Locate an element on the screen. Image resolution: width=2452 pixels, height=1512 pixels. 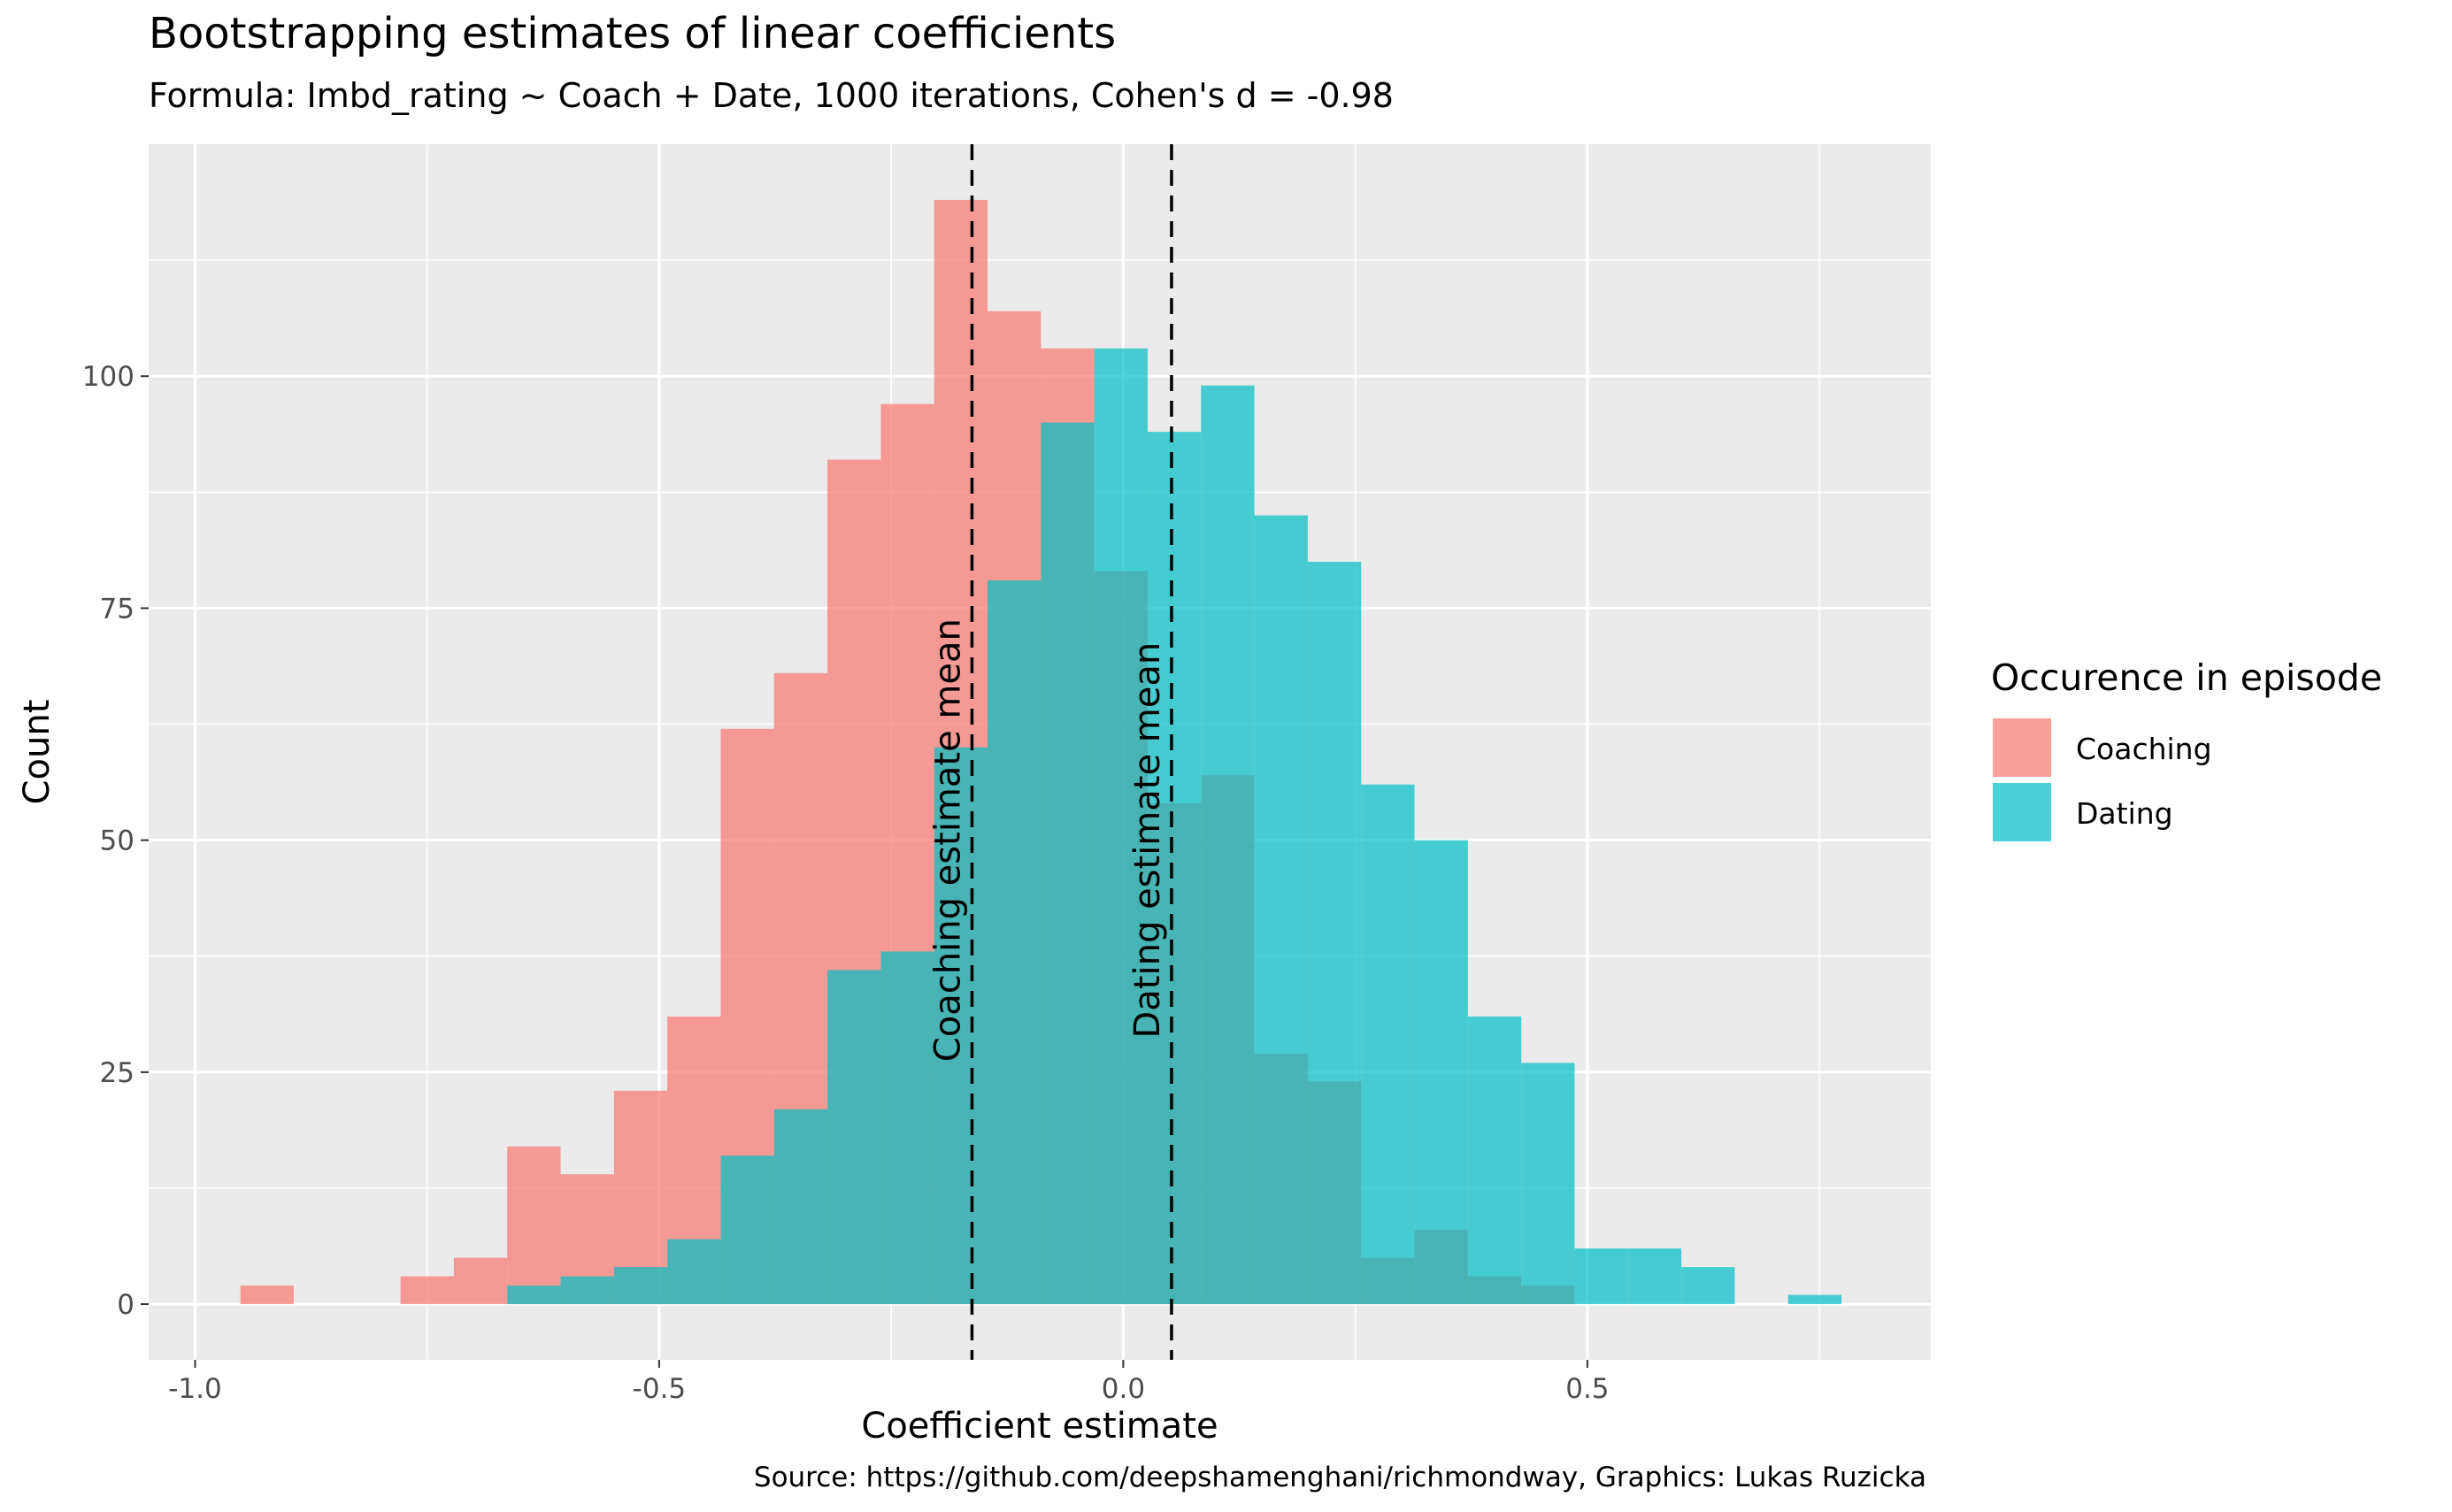
y-tick-label: 0 is located at coordinates (126, 1305).